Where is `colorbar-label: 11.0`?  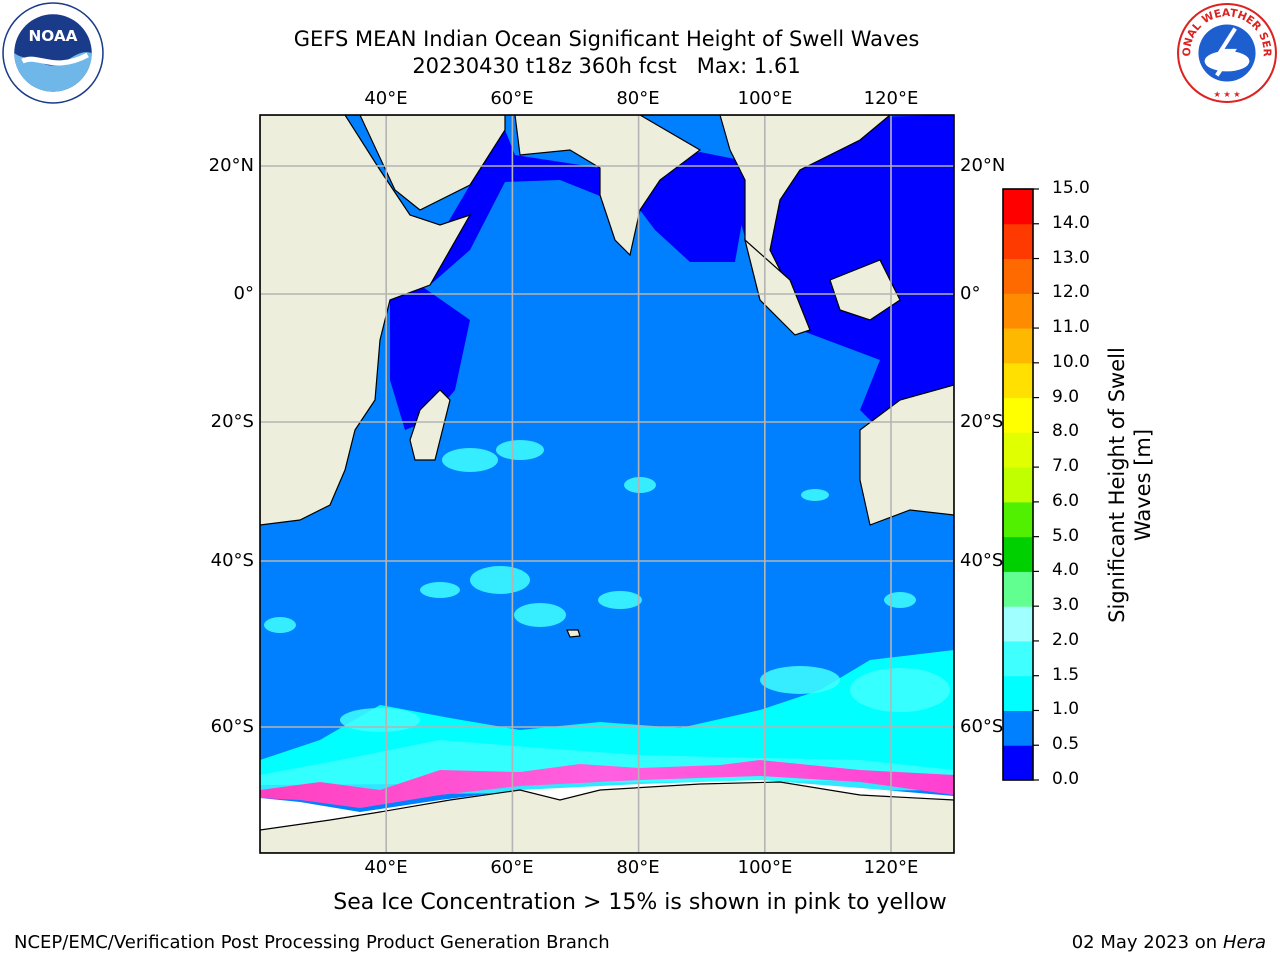 colorbar-label: 11.0 is located at coordinates (1071, 327).